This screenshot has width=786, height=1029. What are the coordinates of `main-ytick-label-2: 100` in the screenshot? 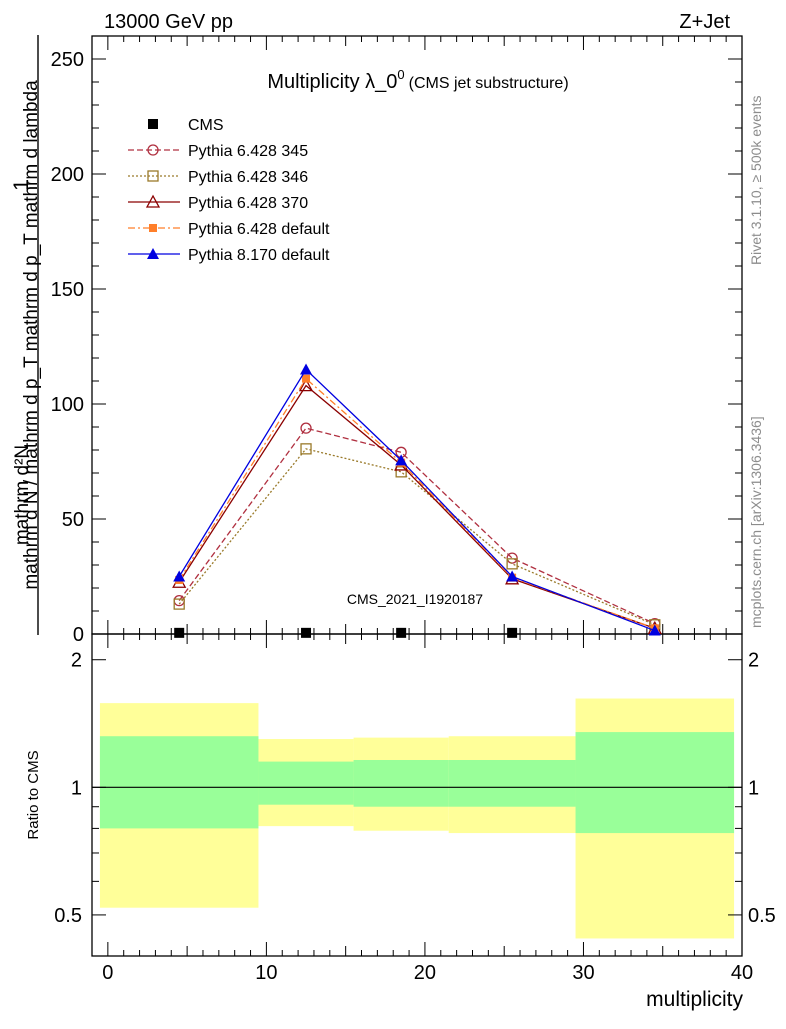 It's located at (67, 405).